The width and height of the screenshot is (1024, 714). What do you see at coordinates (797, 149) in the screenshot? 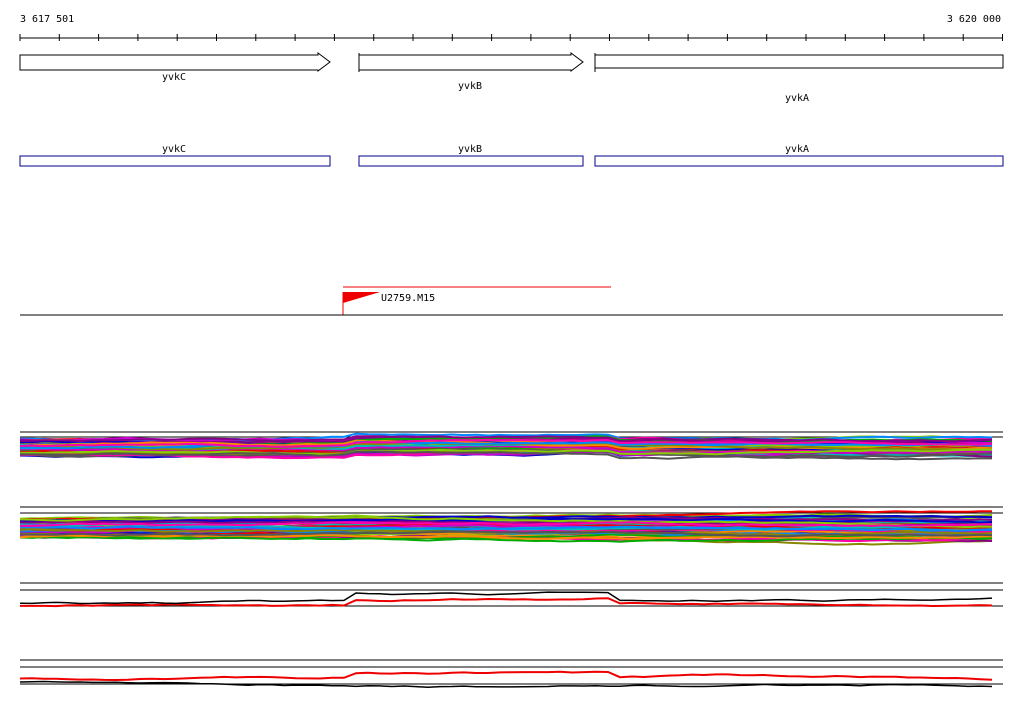
I see `transcript-label: yvkA` at bounding box center [797, 149].